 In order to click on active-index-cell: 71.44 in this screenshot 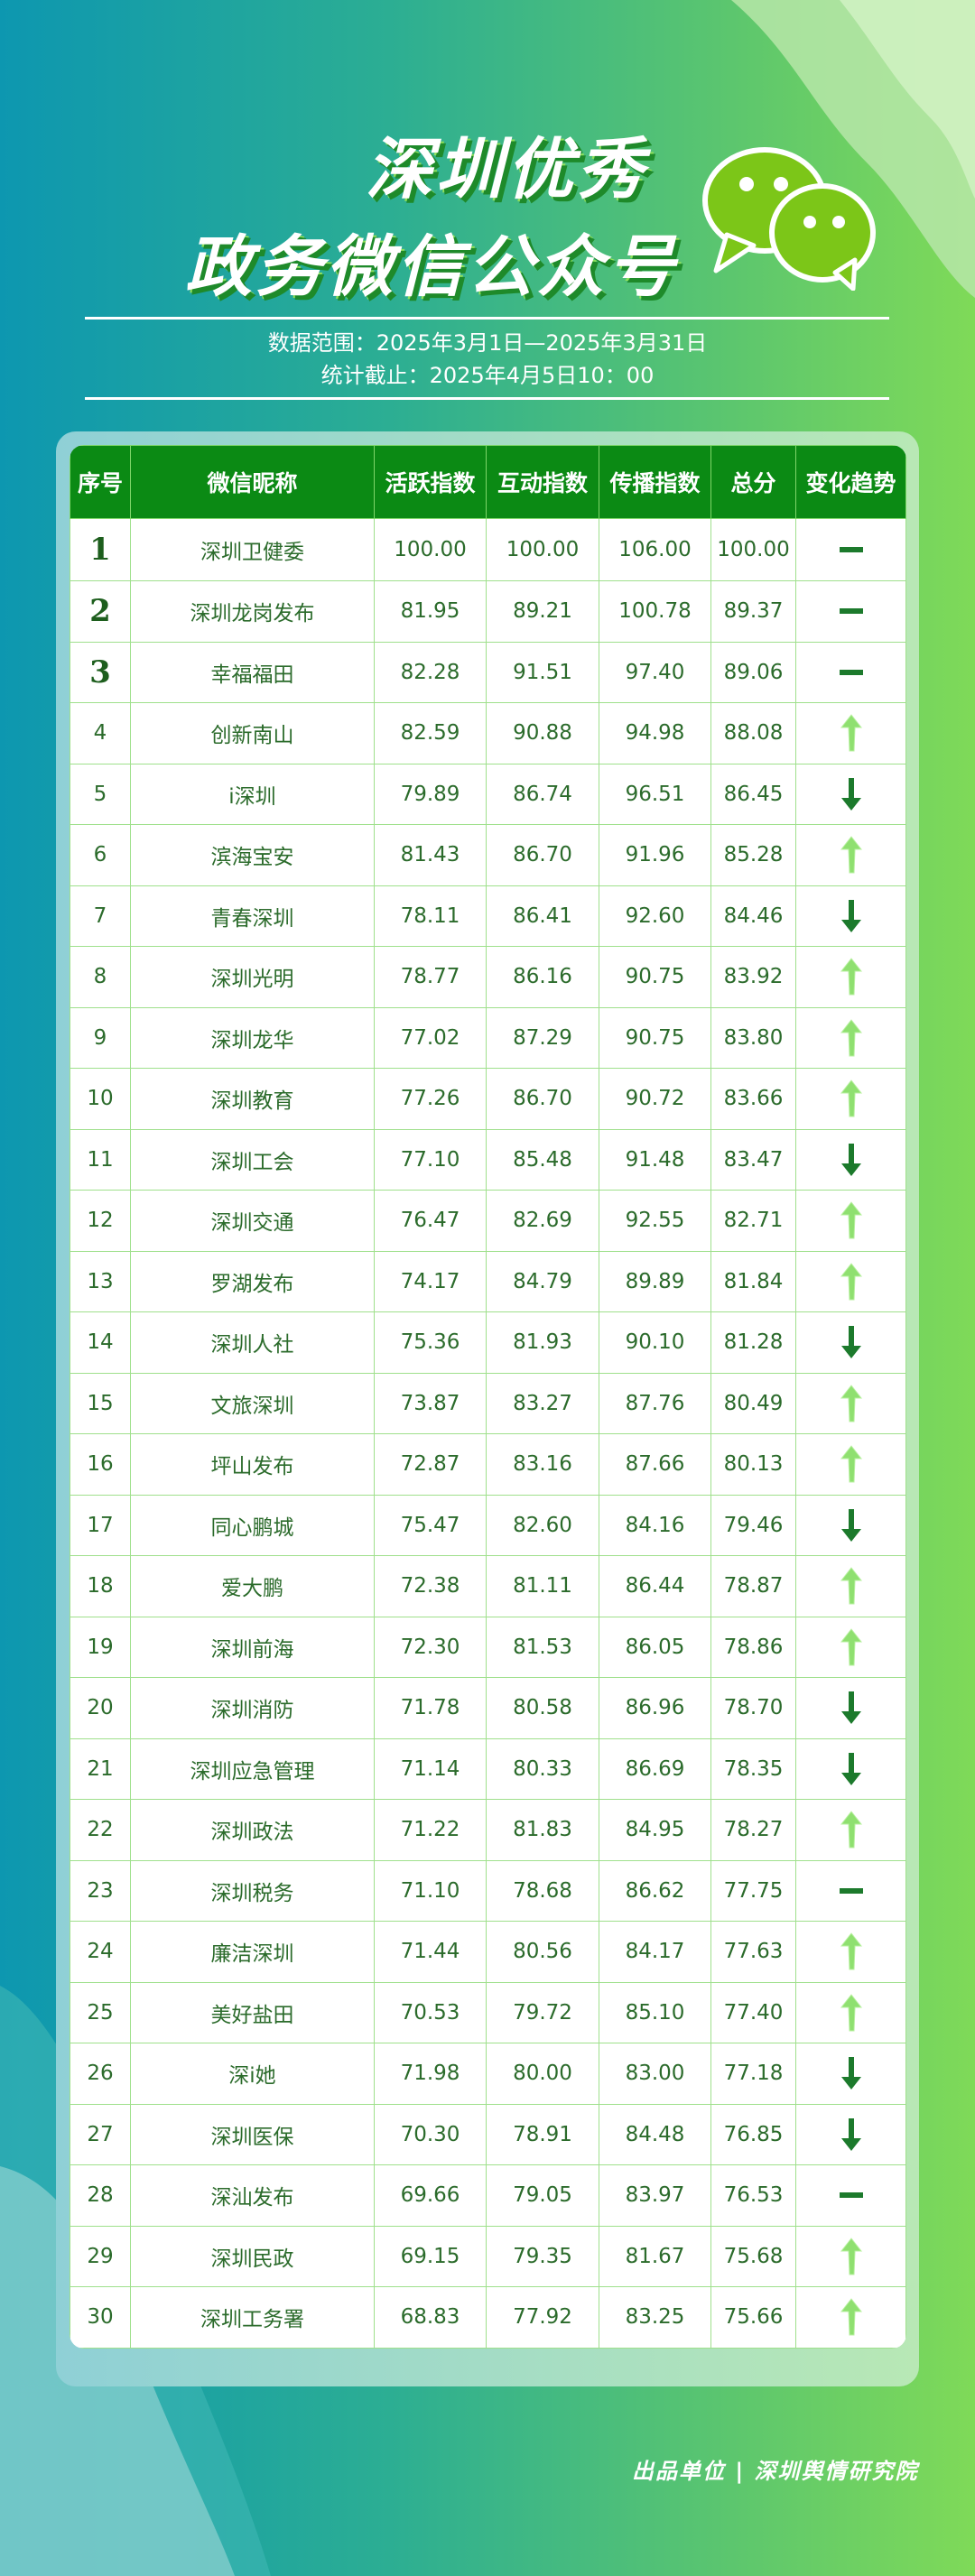, I will do `click(431, 1952)`.